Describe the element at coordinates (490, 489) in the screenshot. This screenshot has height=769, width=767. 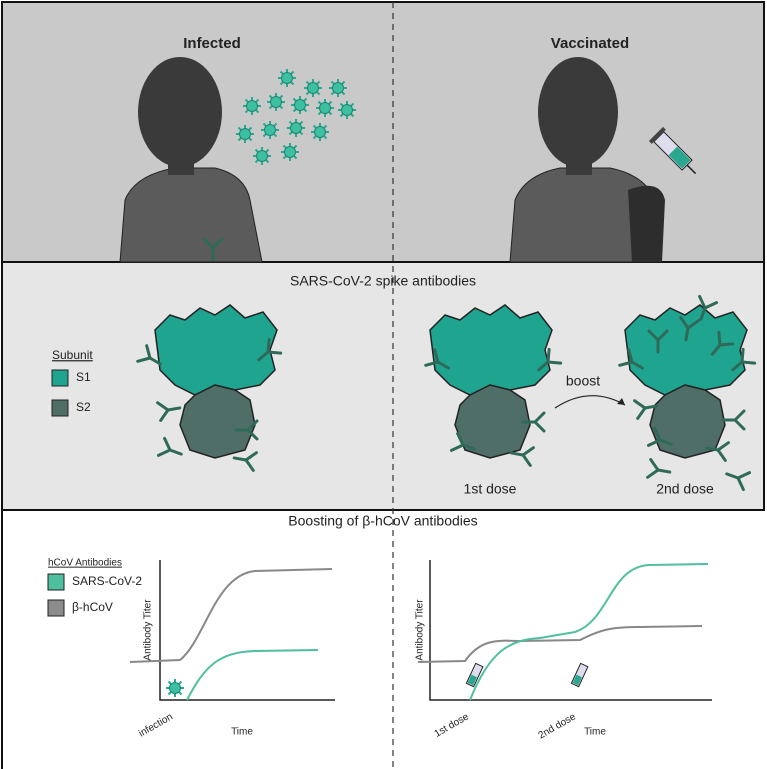
I see `dose-label: 1st dose` at that location.